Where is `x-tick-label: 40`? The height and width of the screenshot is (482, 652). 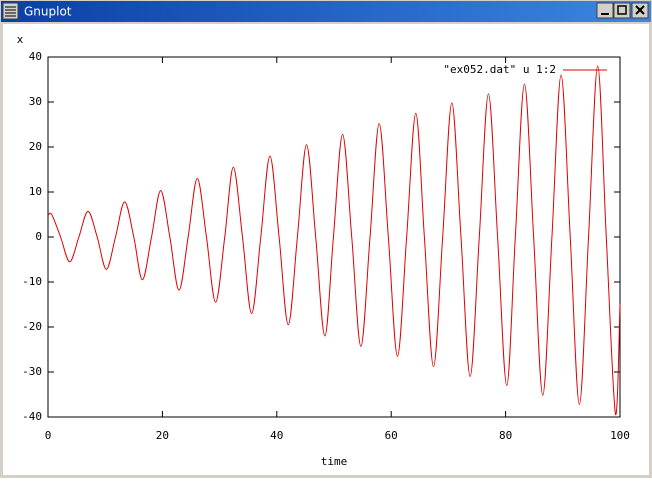
x-tick-label: 40 is located at coordinates (276, 435).